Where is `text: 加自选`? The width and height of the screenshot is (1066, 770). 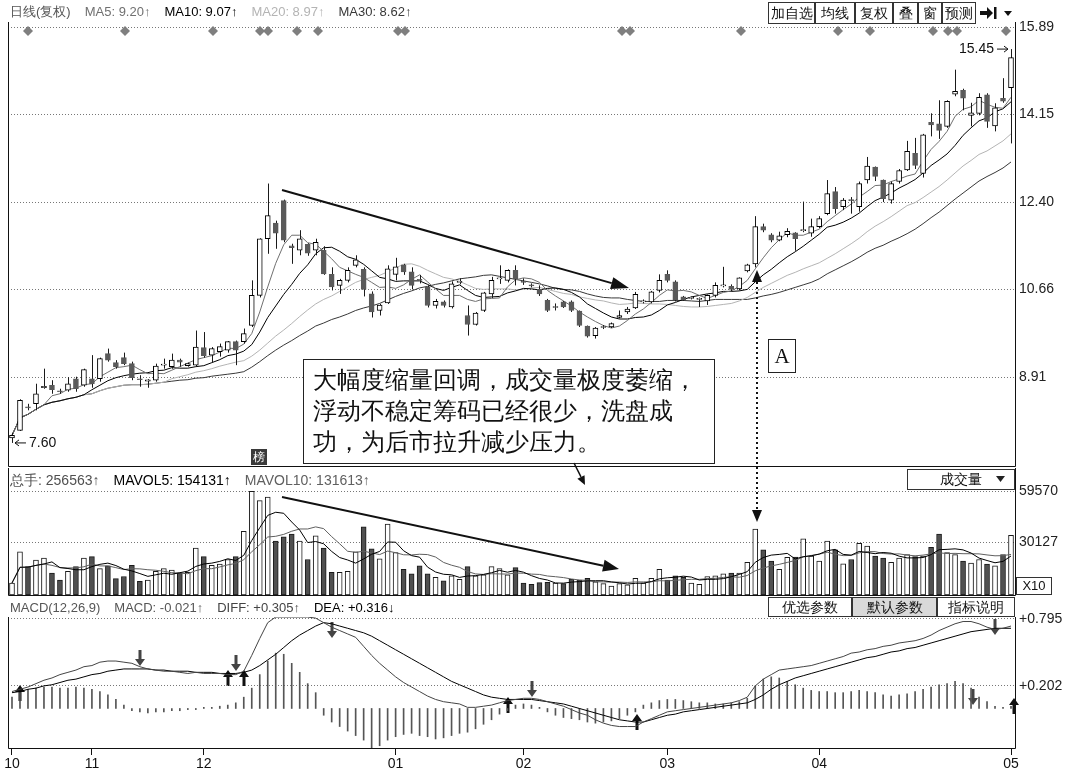 text: 加自选 is located at coordinates (791, 13).